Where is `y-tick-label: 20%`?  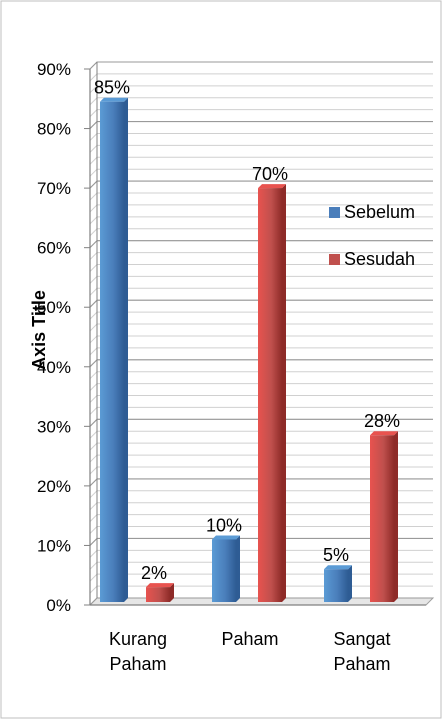 y-tick-label: 20% is located at coordinates (54, 486).